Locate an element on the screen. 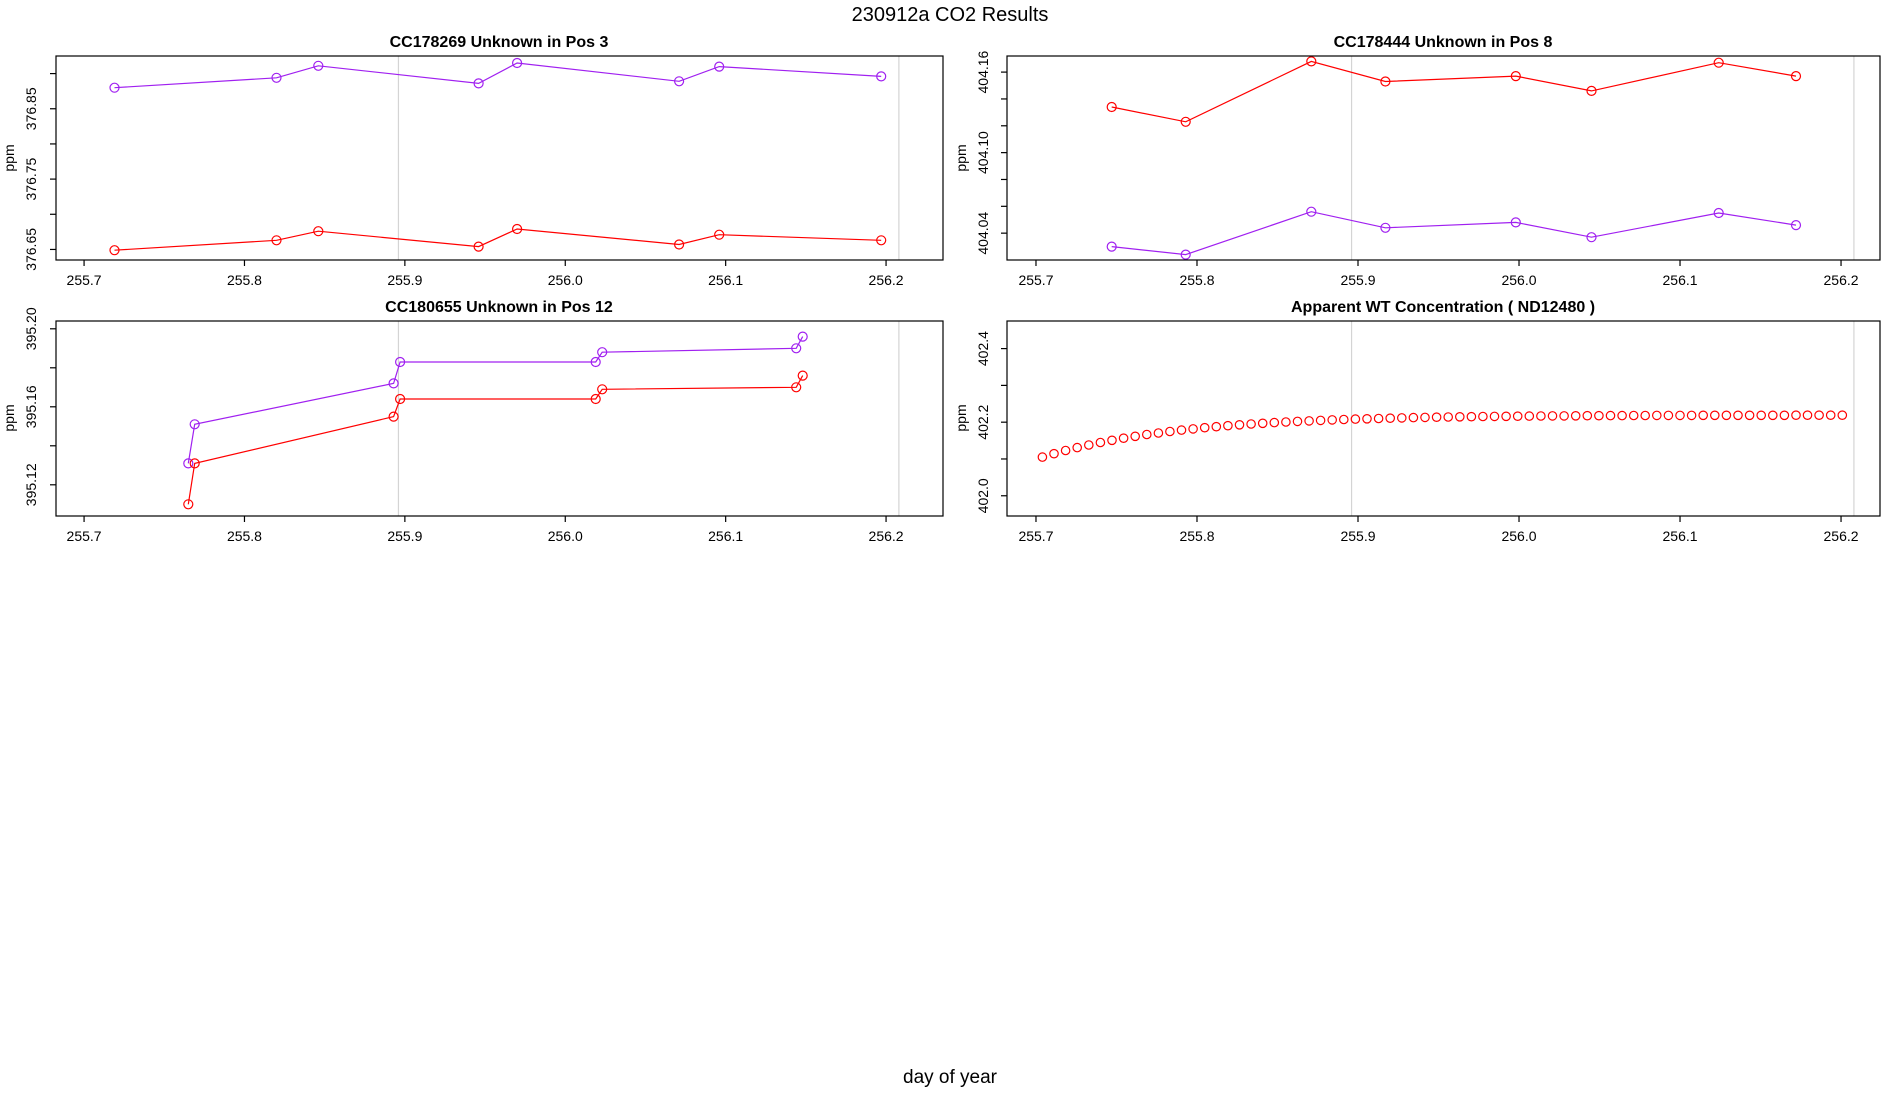 Image resolution: width=1900 pixels, height=1100 pixels. y-tick-label: 404.16 is located at coordinates (983, 71).